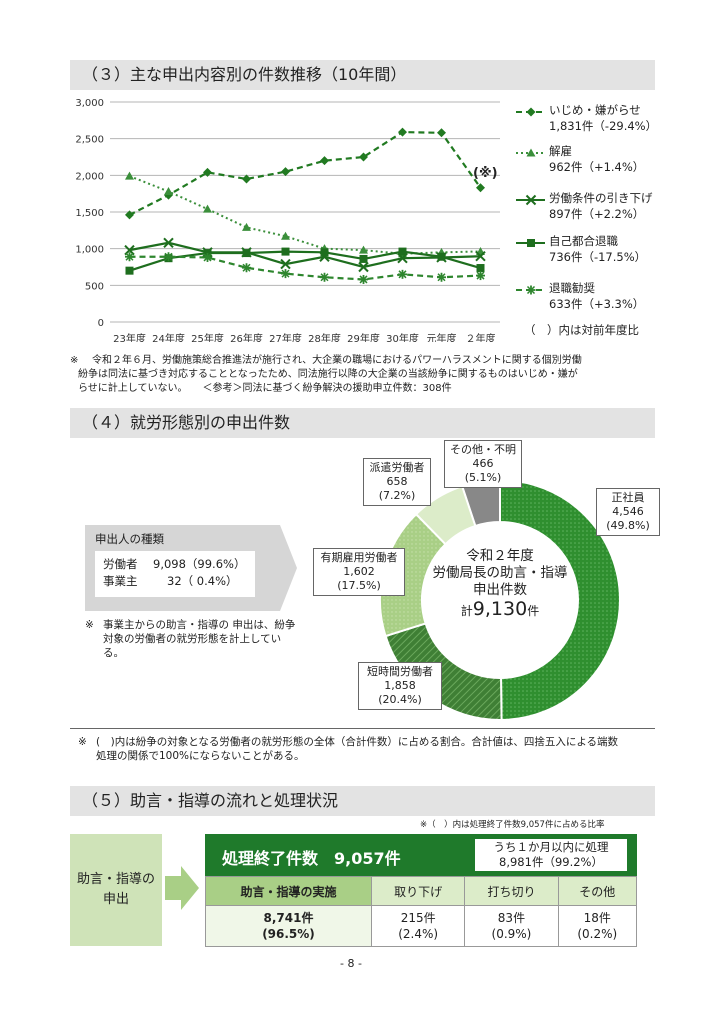  I want to click on note-mark: ※, so click(74, 360).